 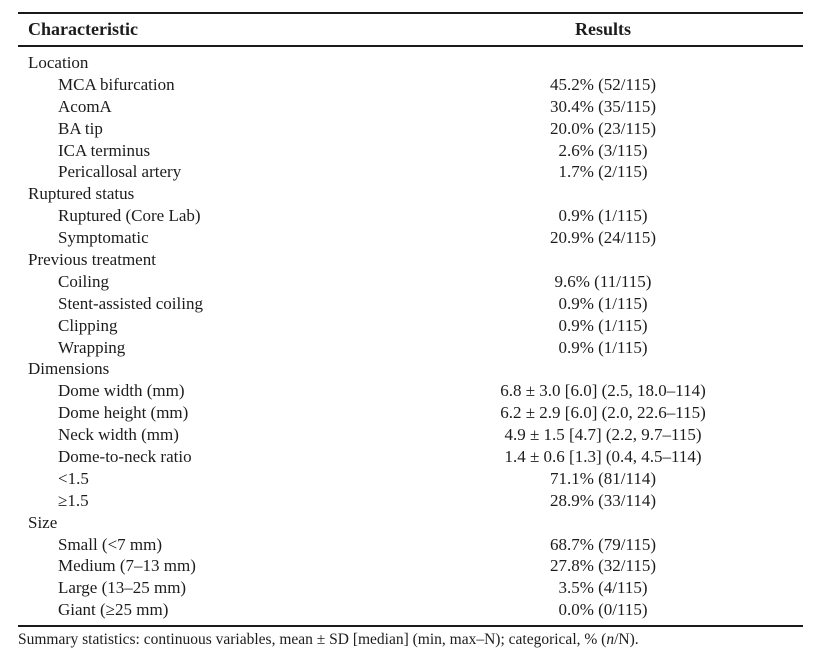 I want to click on table-row: ≥1.5 28.9% (33/114), so click(x=410, y=501).